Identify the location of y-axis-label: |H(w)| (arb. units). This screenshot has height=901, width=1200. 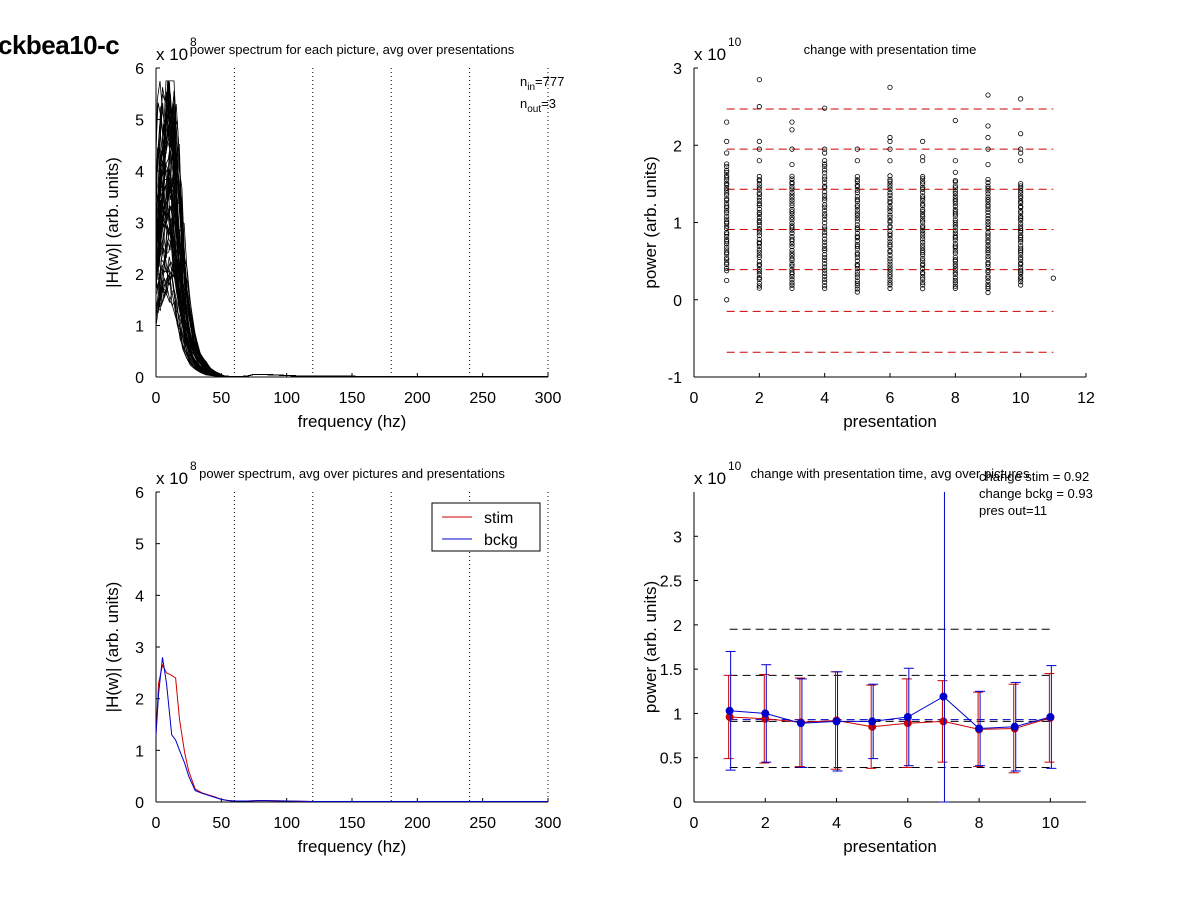
(112, 222).